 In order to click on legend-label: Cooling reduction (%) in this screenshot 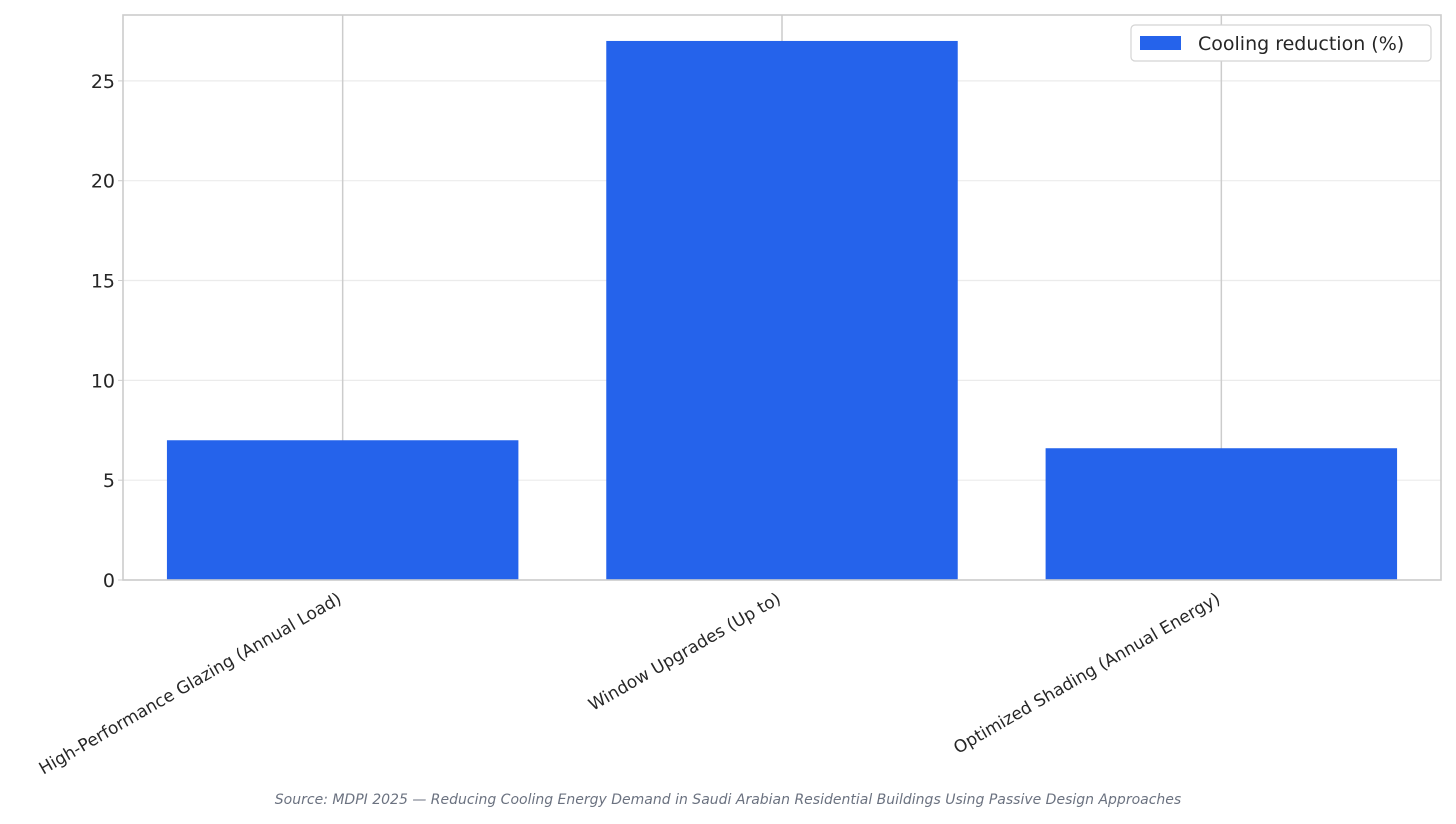, I will do `click(1301, 44)`.